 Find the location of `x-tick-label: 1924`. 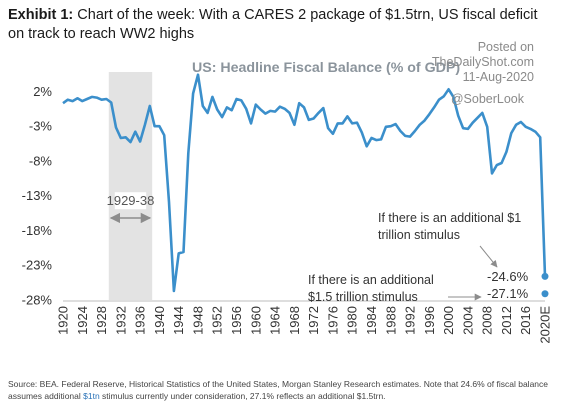

x-tick-label: 1924 is located at coordinates (82, 320).